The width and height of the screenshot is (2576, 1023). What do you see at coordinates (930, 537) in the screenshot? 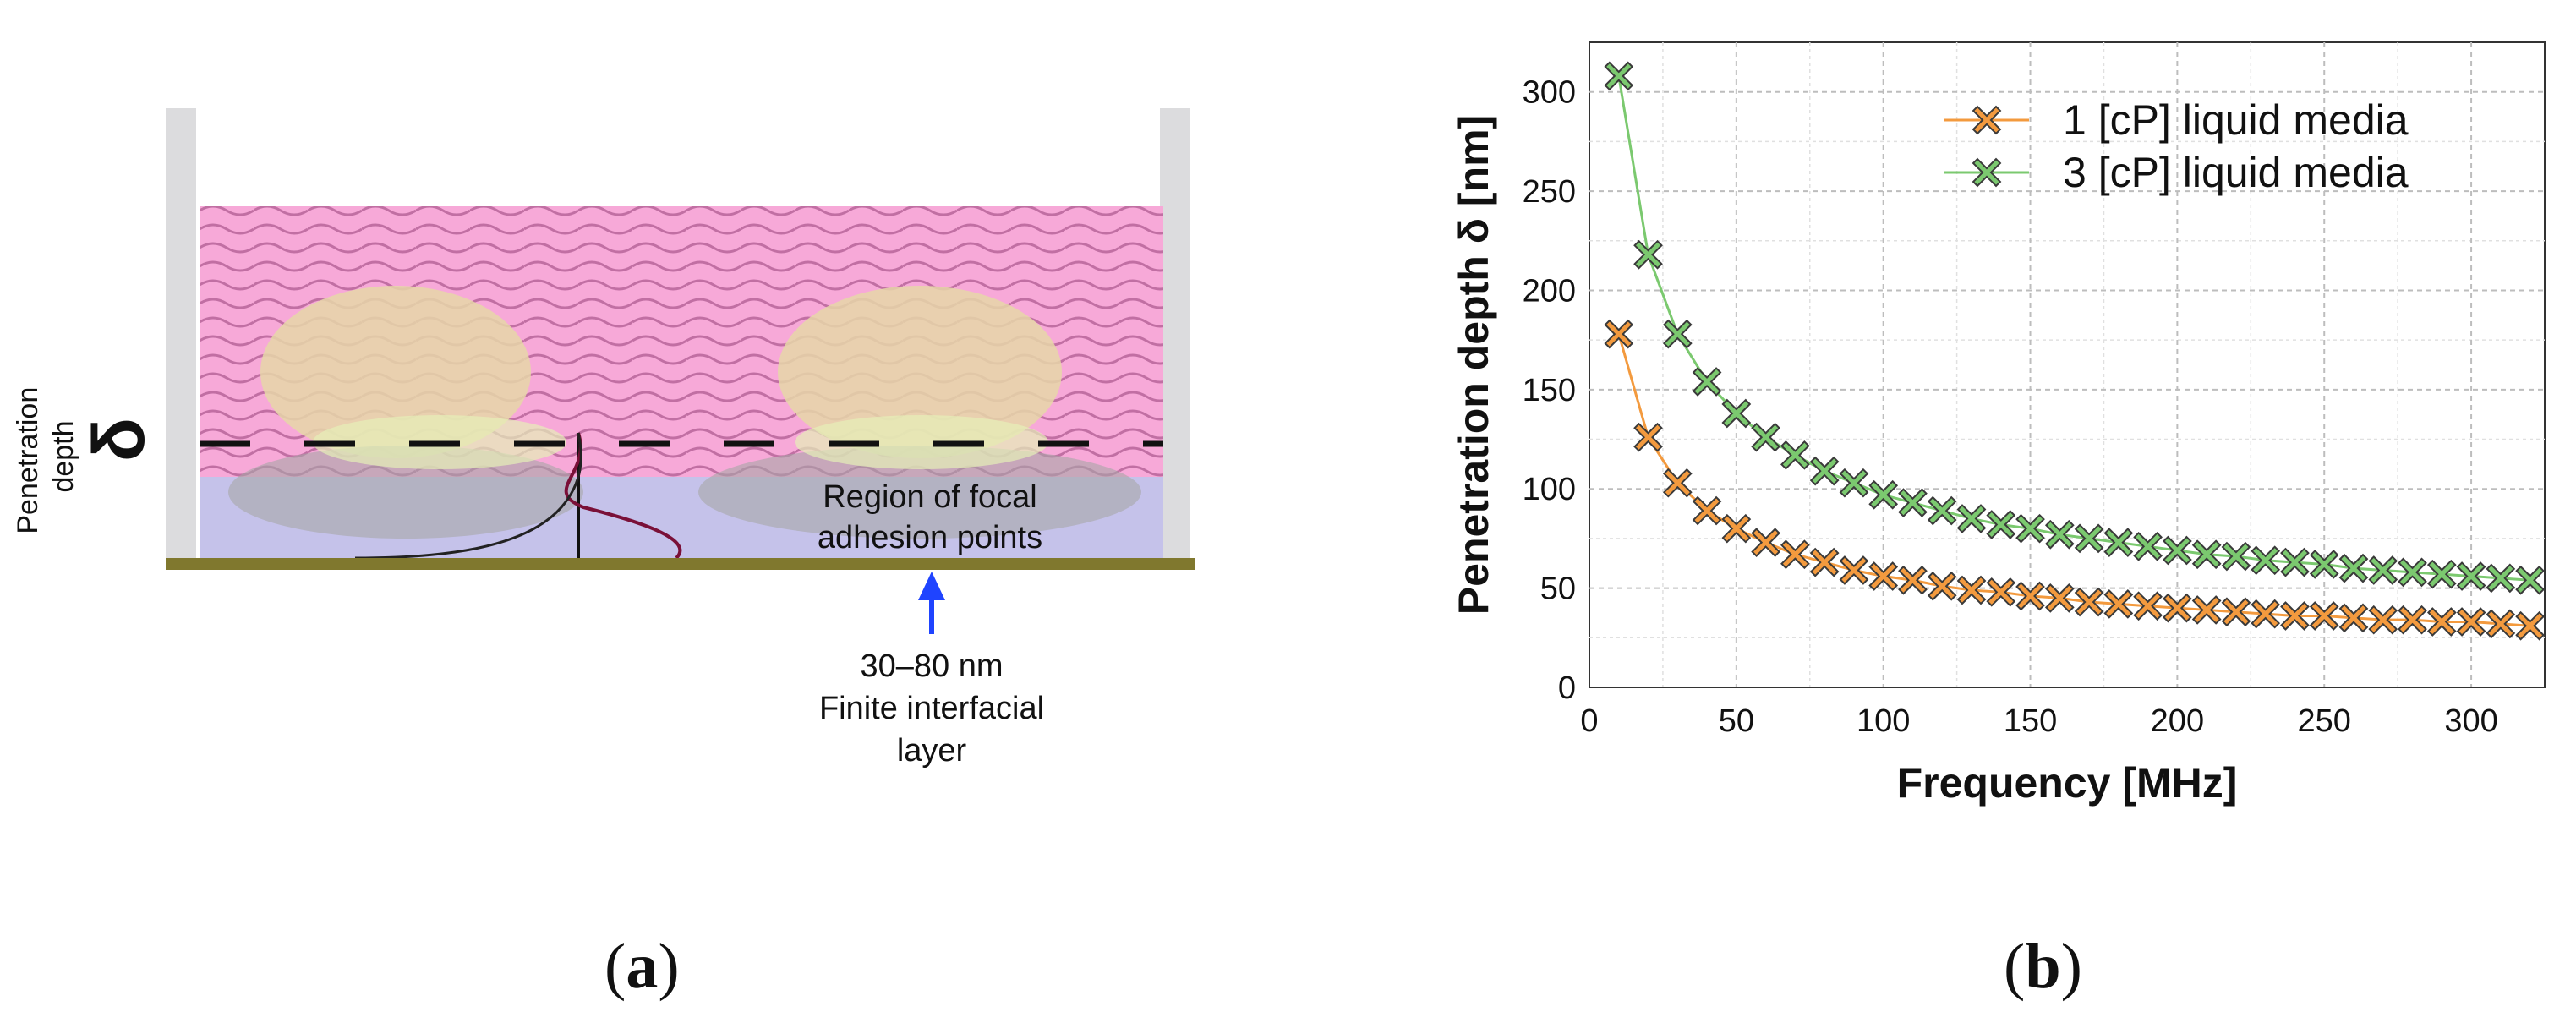
I see `region-label-line2: adhesion points` at bounding box center [930, 537].